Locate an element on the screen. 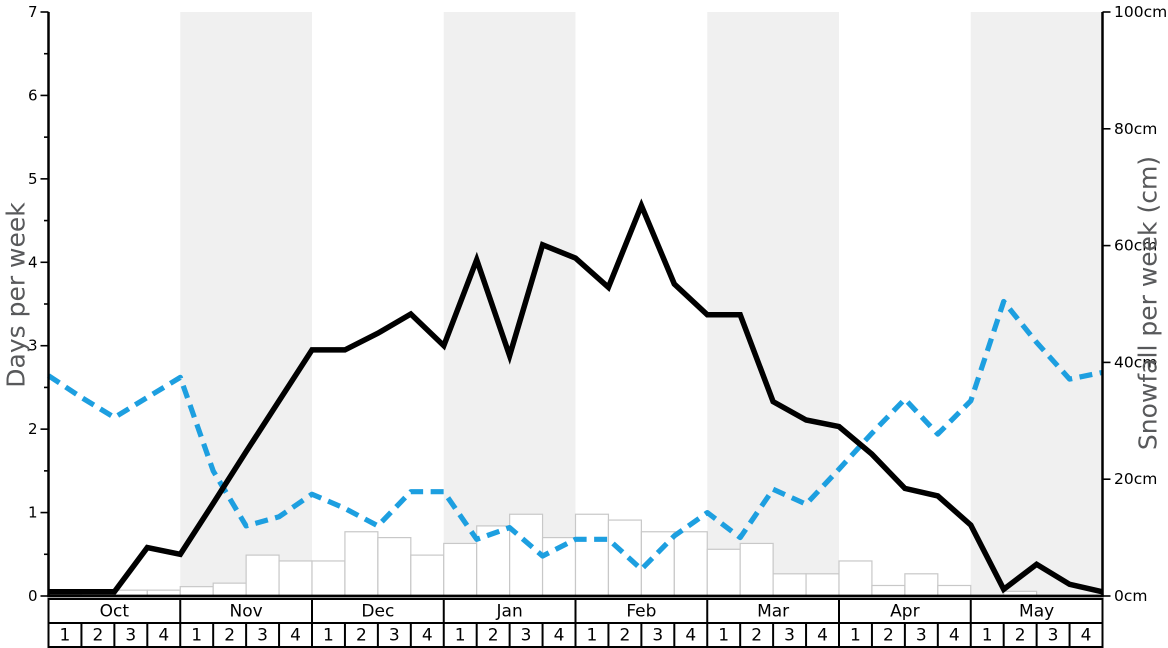  month-label: Feb is located at coordinates (641, 612).